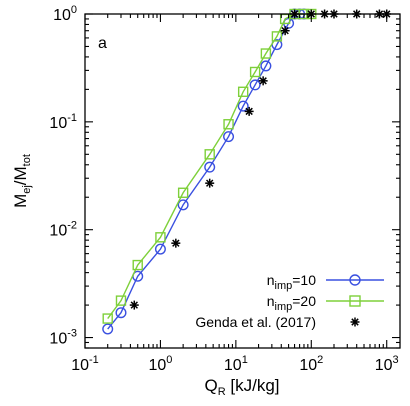  I want to click on y-tick-label: 10⁻³, so click(63, 338).